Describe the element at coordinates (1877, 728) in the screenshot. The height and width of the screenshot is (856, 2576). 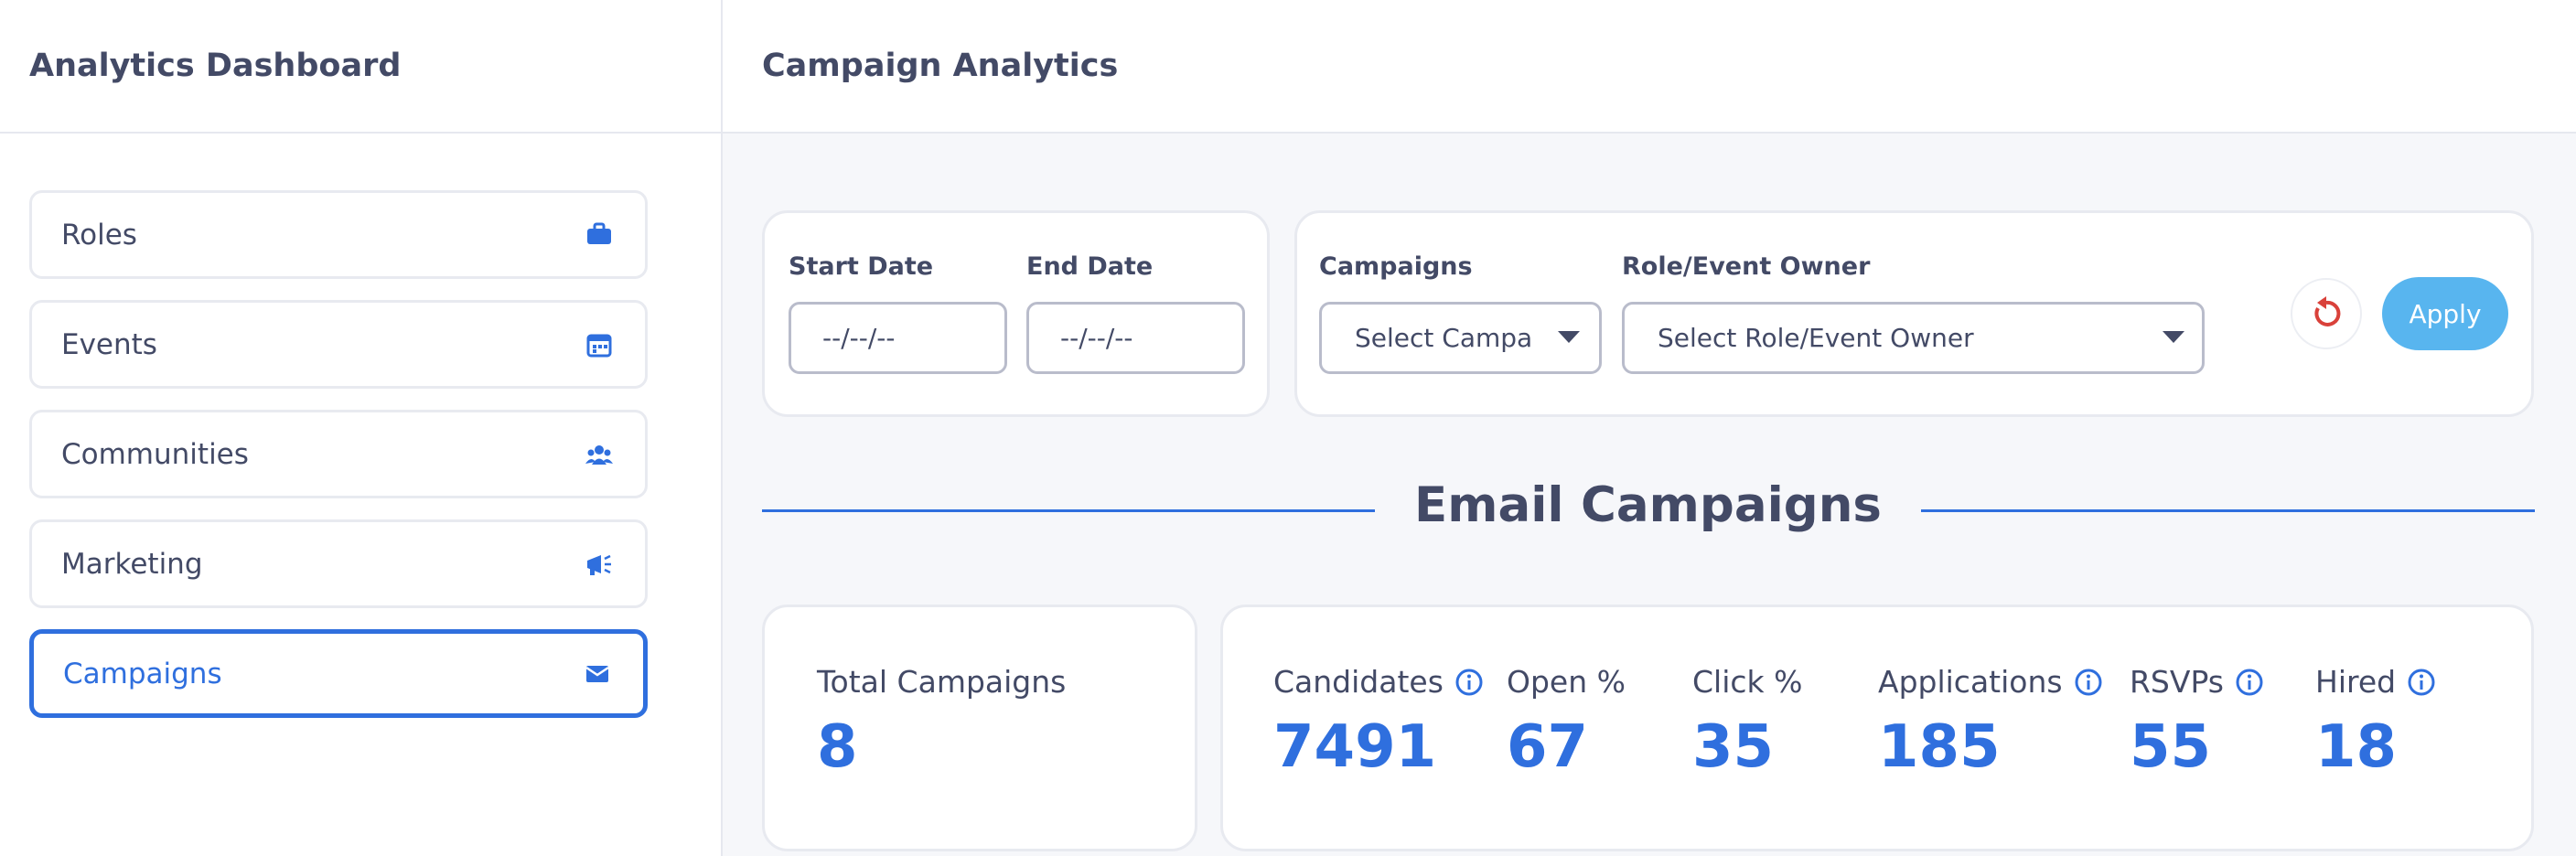
I see `metrics-card` at that location.